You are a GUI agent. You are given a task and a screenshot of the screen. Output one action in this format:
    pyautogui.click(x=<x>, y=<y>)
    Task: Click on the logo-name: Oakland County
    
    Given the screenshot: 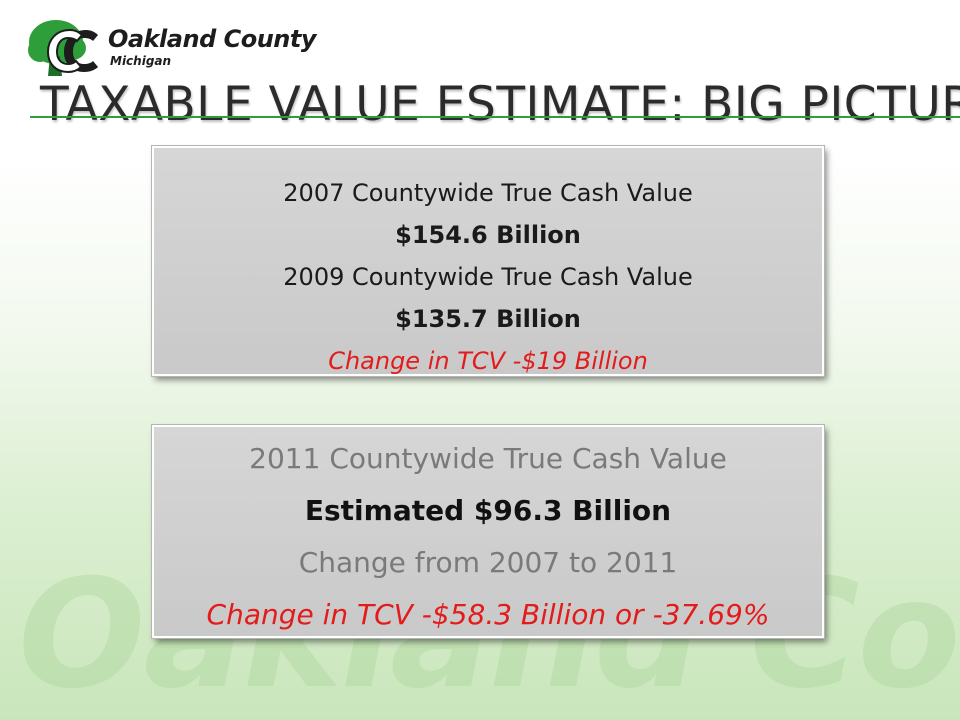 What is the action you would take?
    pyautogui.click(x=212, y=39)
    